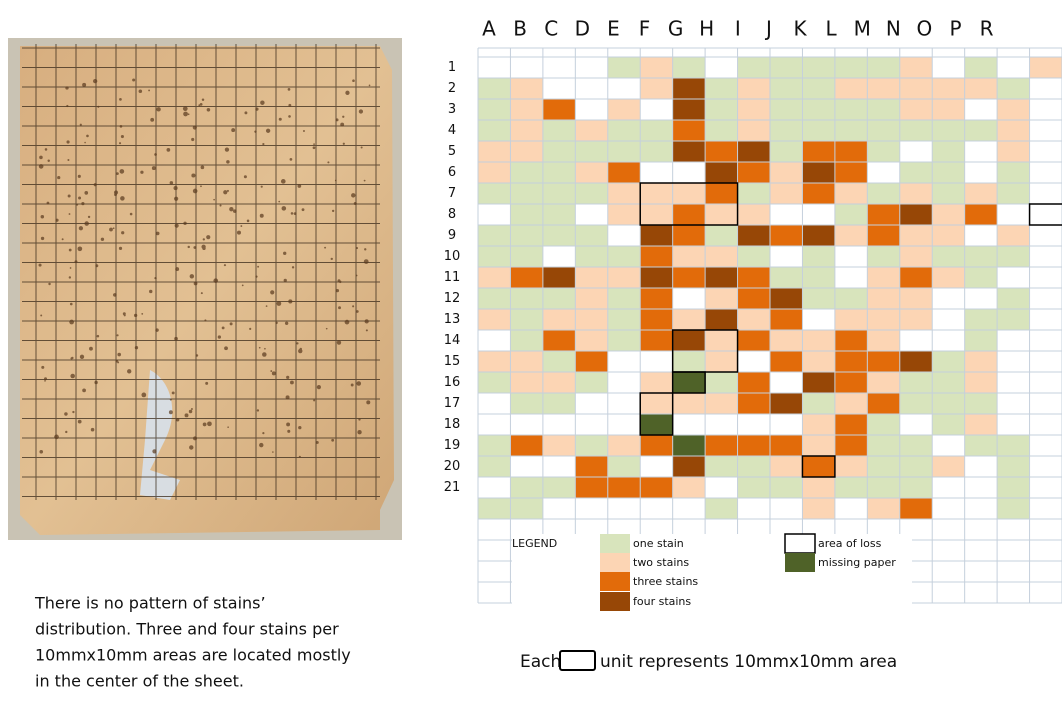  What do you see at coordinates (613, 29) in the screenshot?
I see `column-label: E` at bounding box center [613, 29].